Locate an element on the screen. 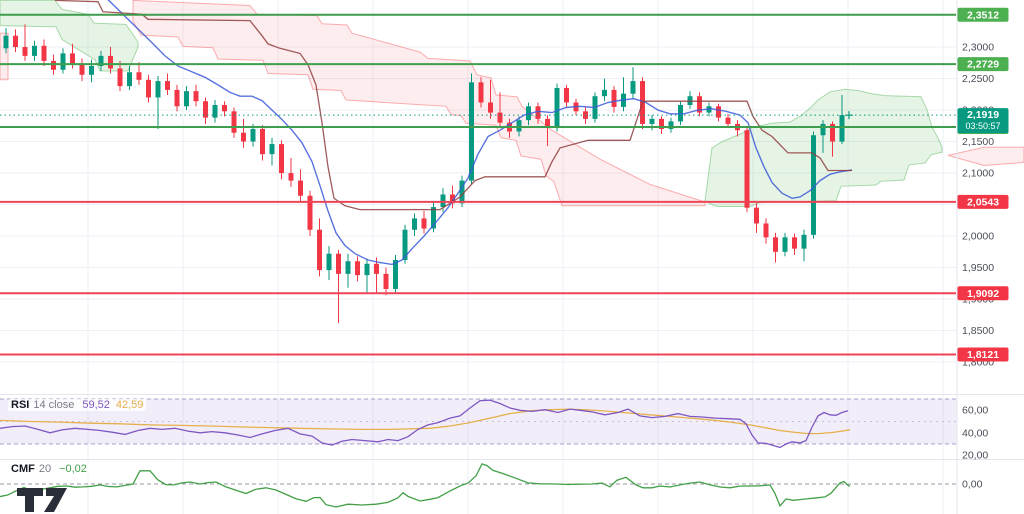 This screenshot has width=1024, height=514. rsi-ma-line is located at coordinates (425, 421).